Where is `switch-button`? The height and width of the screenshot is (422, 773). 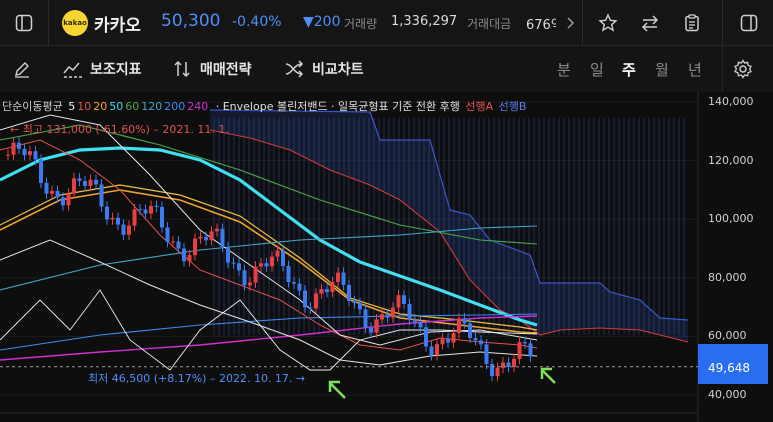
switch-button is located at coordinates (650, 23).